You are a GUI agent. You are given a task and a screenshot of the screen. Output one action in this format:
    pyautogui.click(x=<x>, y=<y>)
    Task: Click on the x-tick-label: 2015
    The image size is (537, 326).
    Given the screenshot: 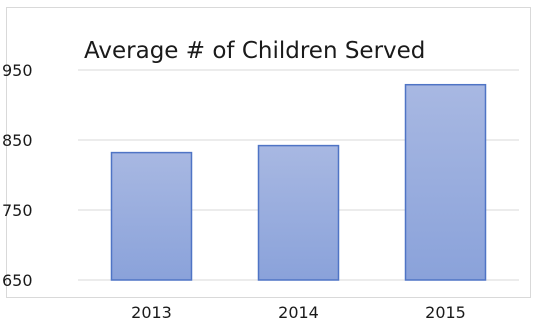 What is the action you would take?
    pyautogui.click(x=445, y=312)
    